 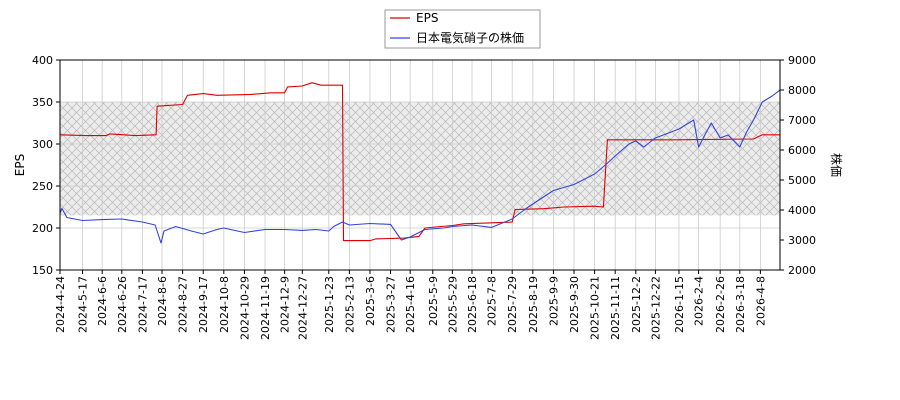 I want to click on x-tick-label: 2024-4-24, so click(x=60, y=304).